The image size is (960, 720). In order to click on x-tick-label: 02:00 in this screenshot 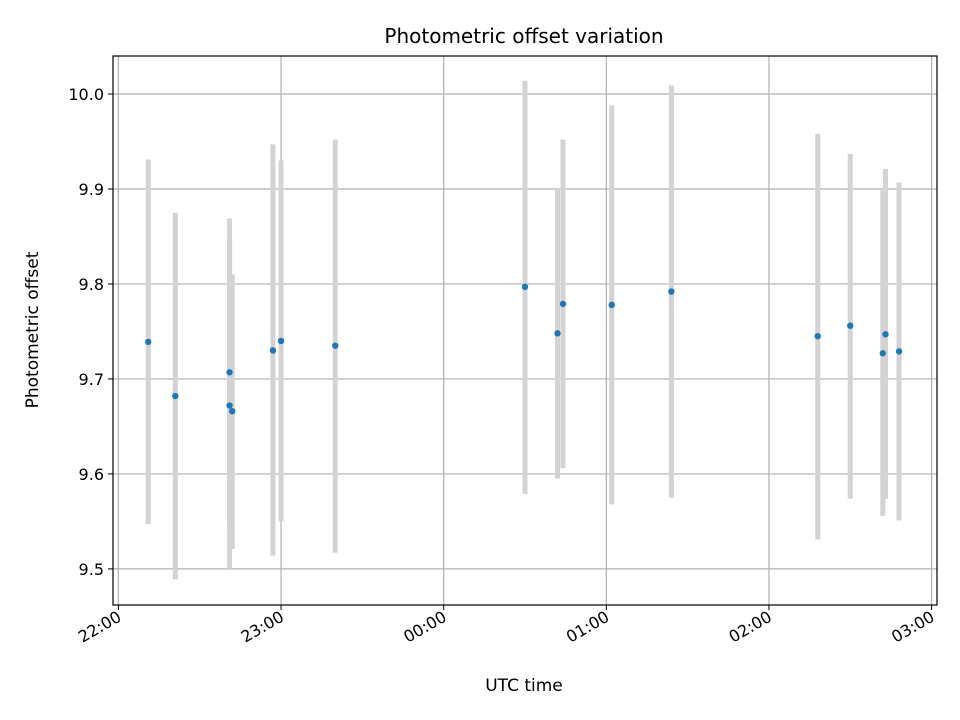, I will do `click(750, 627)`.